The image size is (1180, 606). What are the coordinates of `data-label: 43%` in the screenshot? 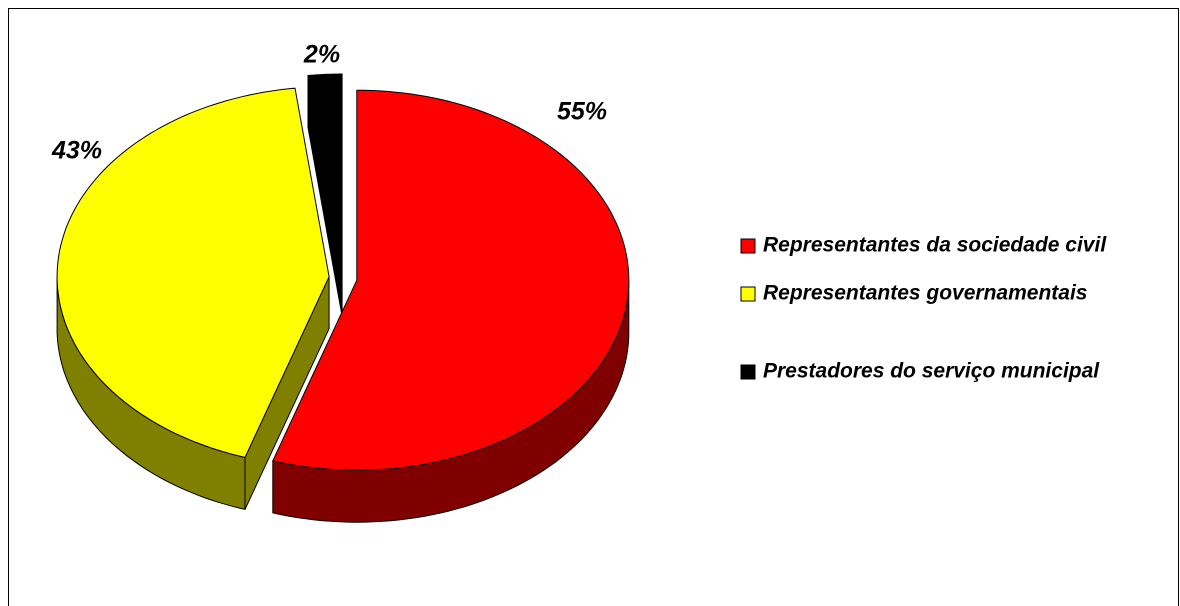 It's located at (76, 151).